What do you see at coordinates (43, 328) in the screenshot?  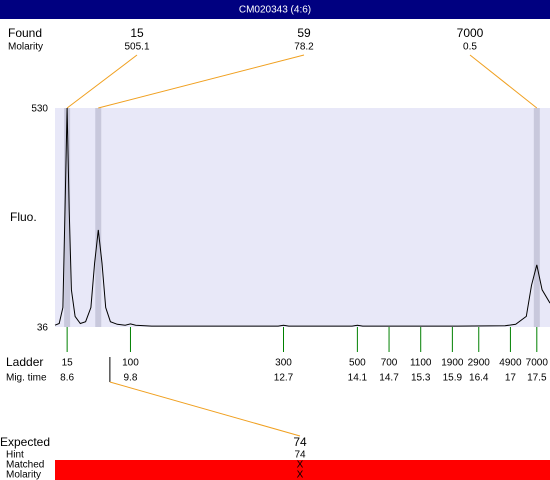 I see `y-tick-label: 36` at bounding box center [43, 328].